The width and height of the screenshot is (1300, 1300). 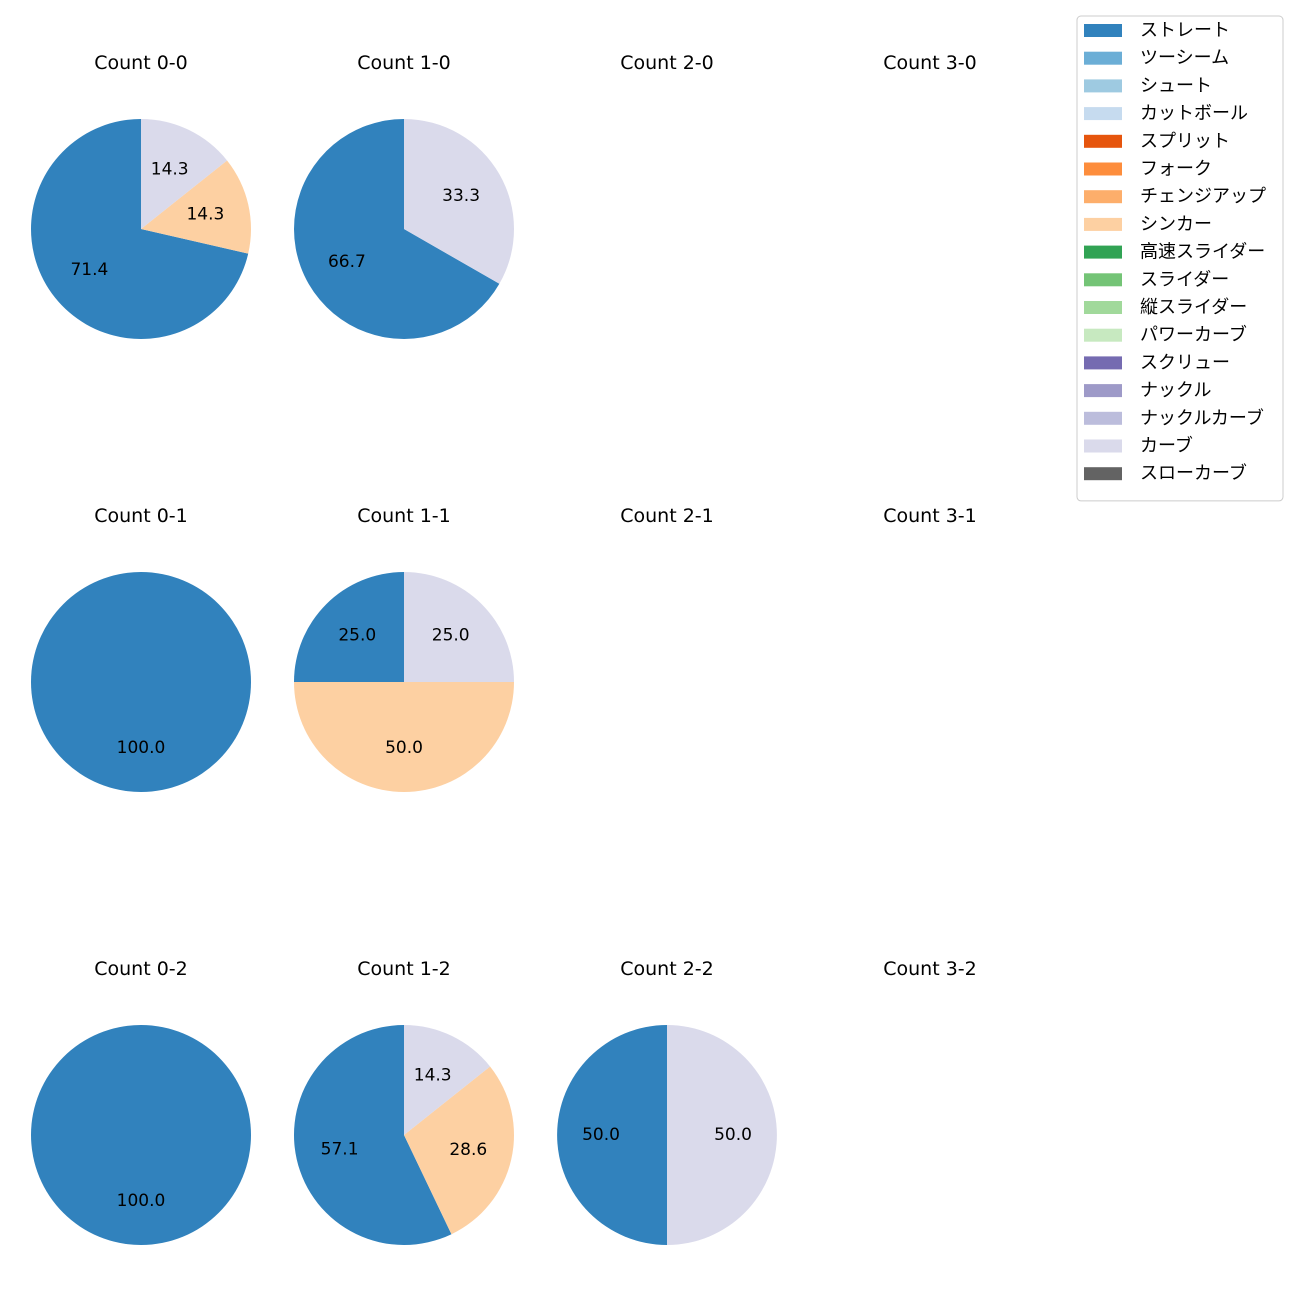 I want to click on panel-title: Count 1-1, so click(x=404, y=516).